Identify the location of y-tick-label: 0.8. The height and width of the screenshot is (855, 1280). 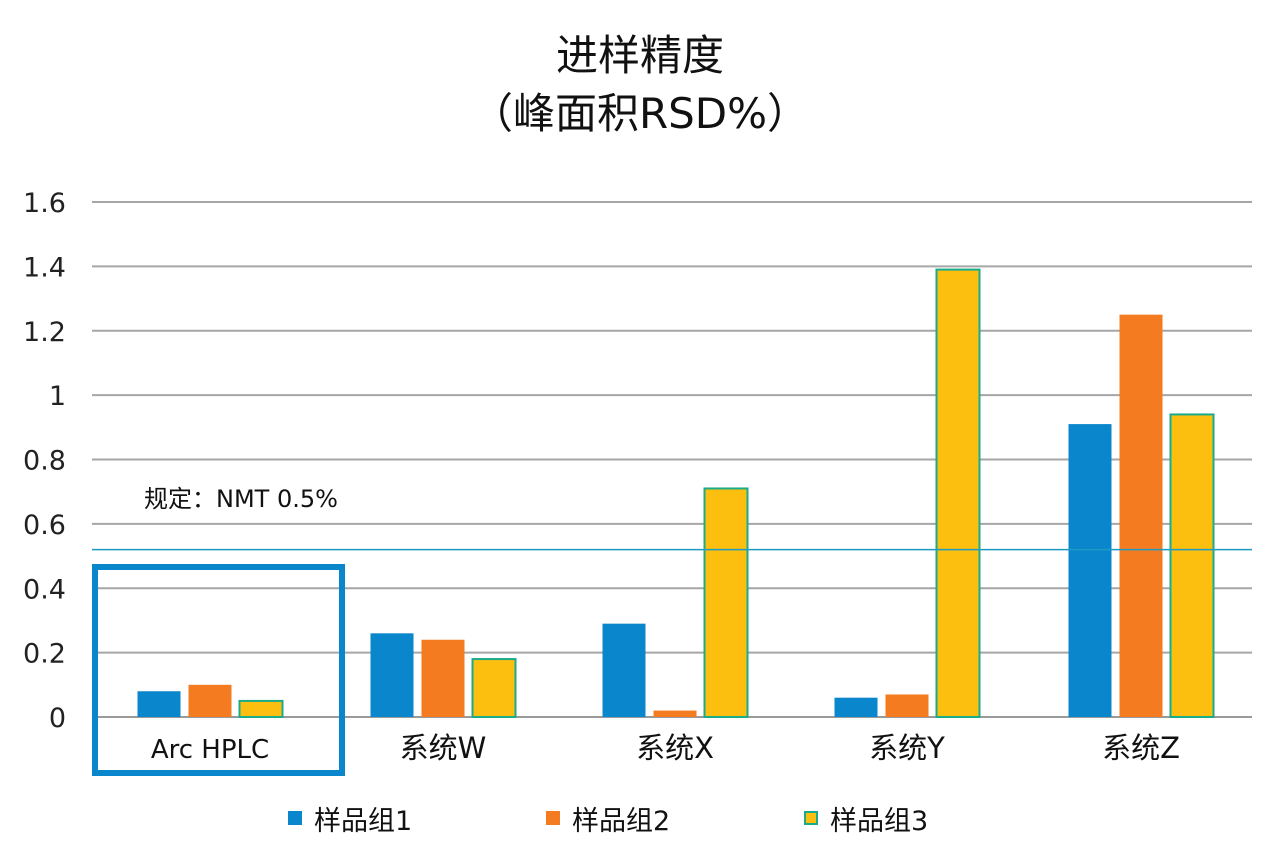
(44, 461).